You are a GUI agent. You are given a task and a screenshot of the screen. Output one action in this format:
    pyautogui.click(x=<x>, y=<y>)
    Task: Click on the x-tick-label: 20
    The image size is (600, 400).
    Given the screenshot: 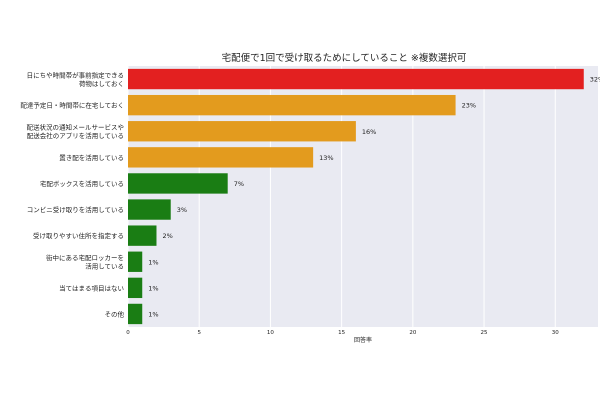 What is the action you would take?
    pyautogui.click(x=412, y=333)
    